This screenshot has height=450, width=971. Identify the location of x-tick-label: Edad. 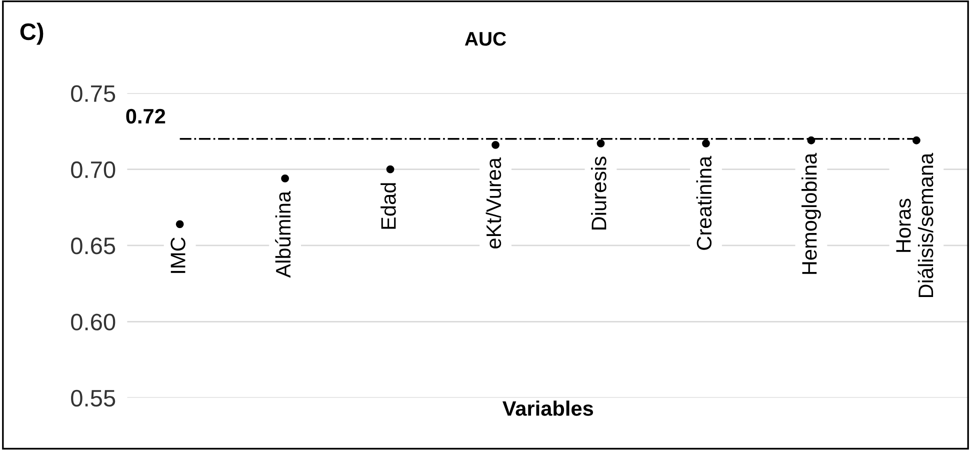
(388, 206).